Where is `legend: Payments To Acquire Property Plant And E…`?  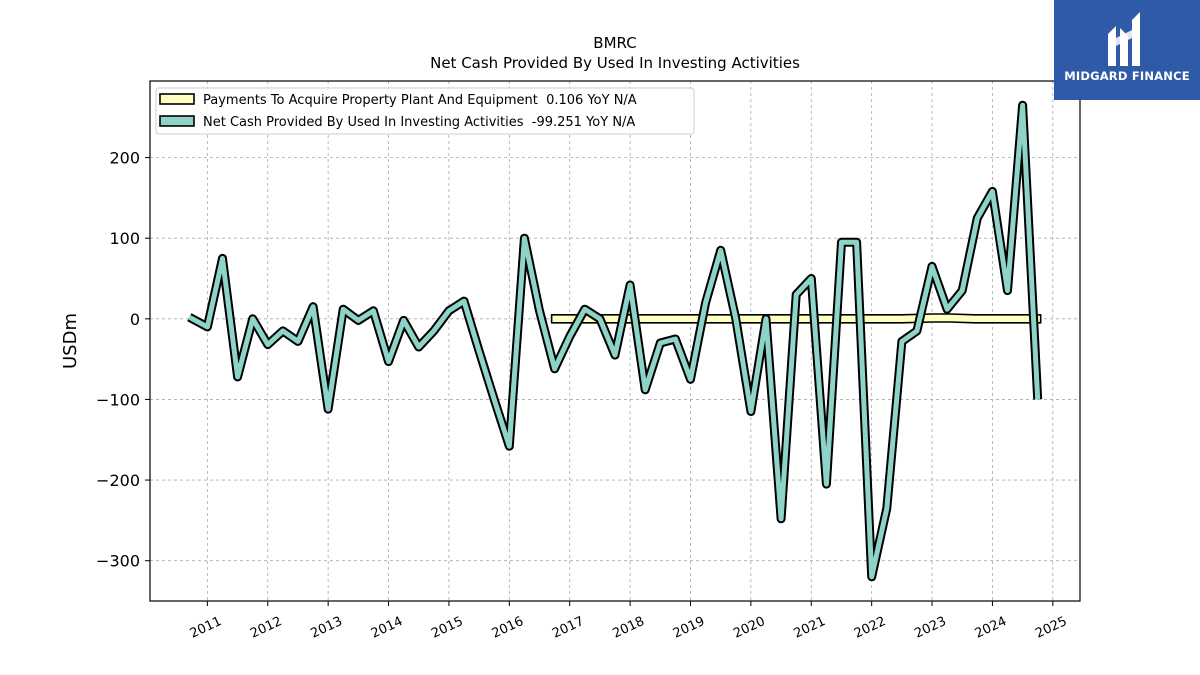 legend: Payments To Acquire Property Plant And E… is located at coordinates (425, 111).